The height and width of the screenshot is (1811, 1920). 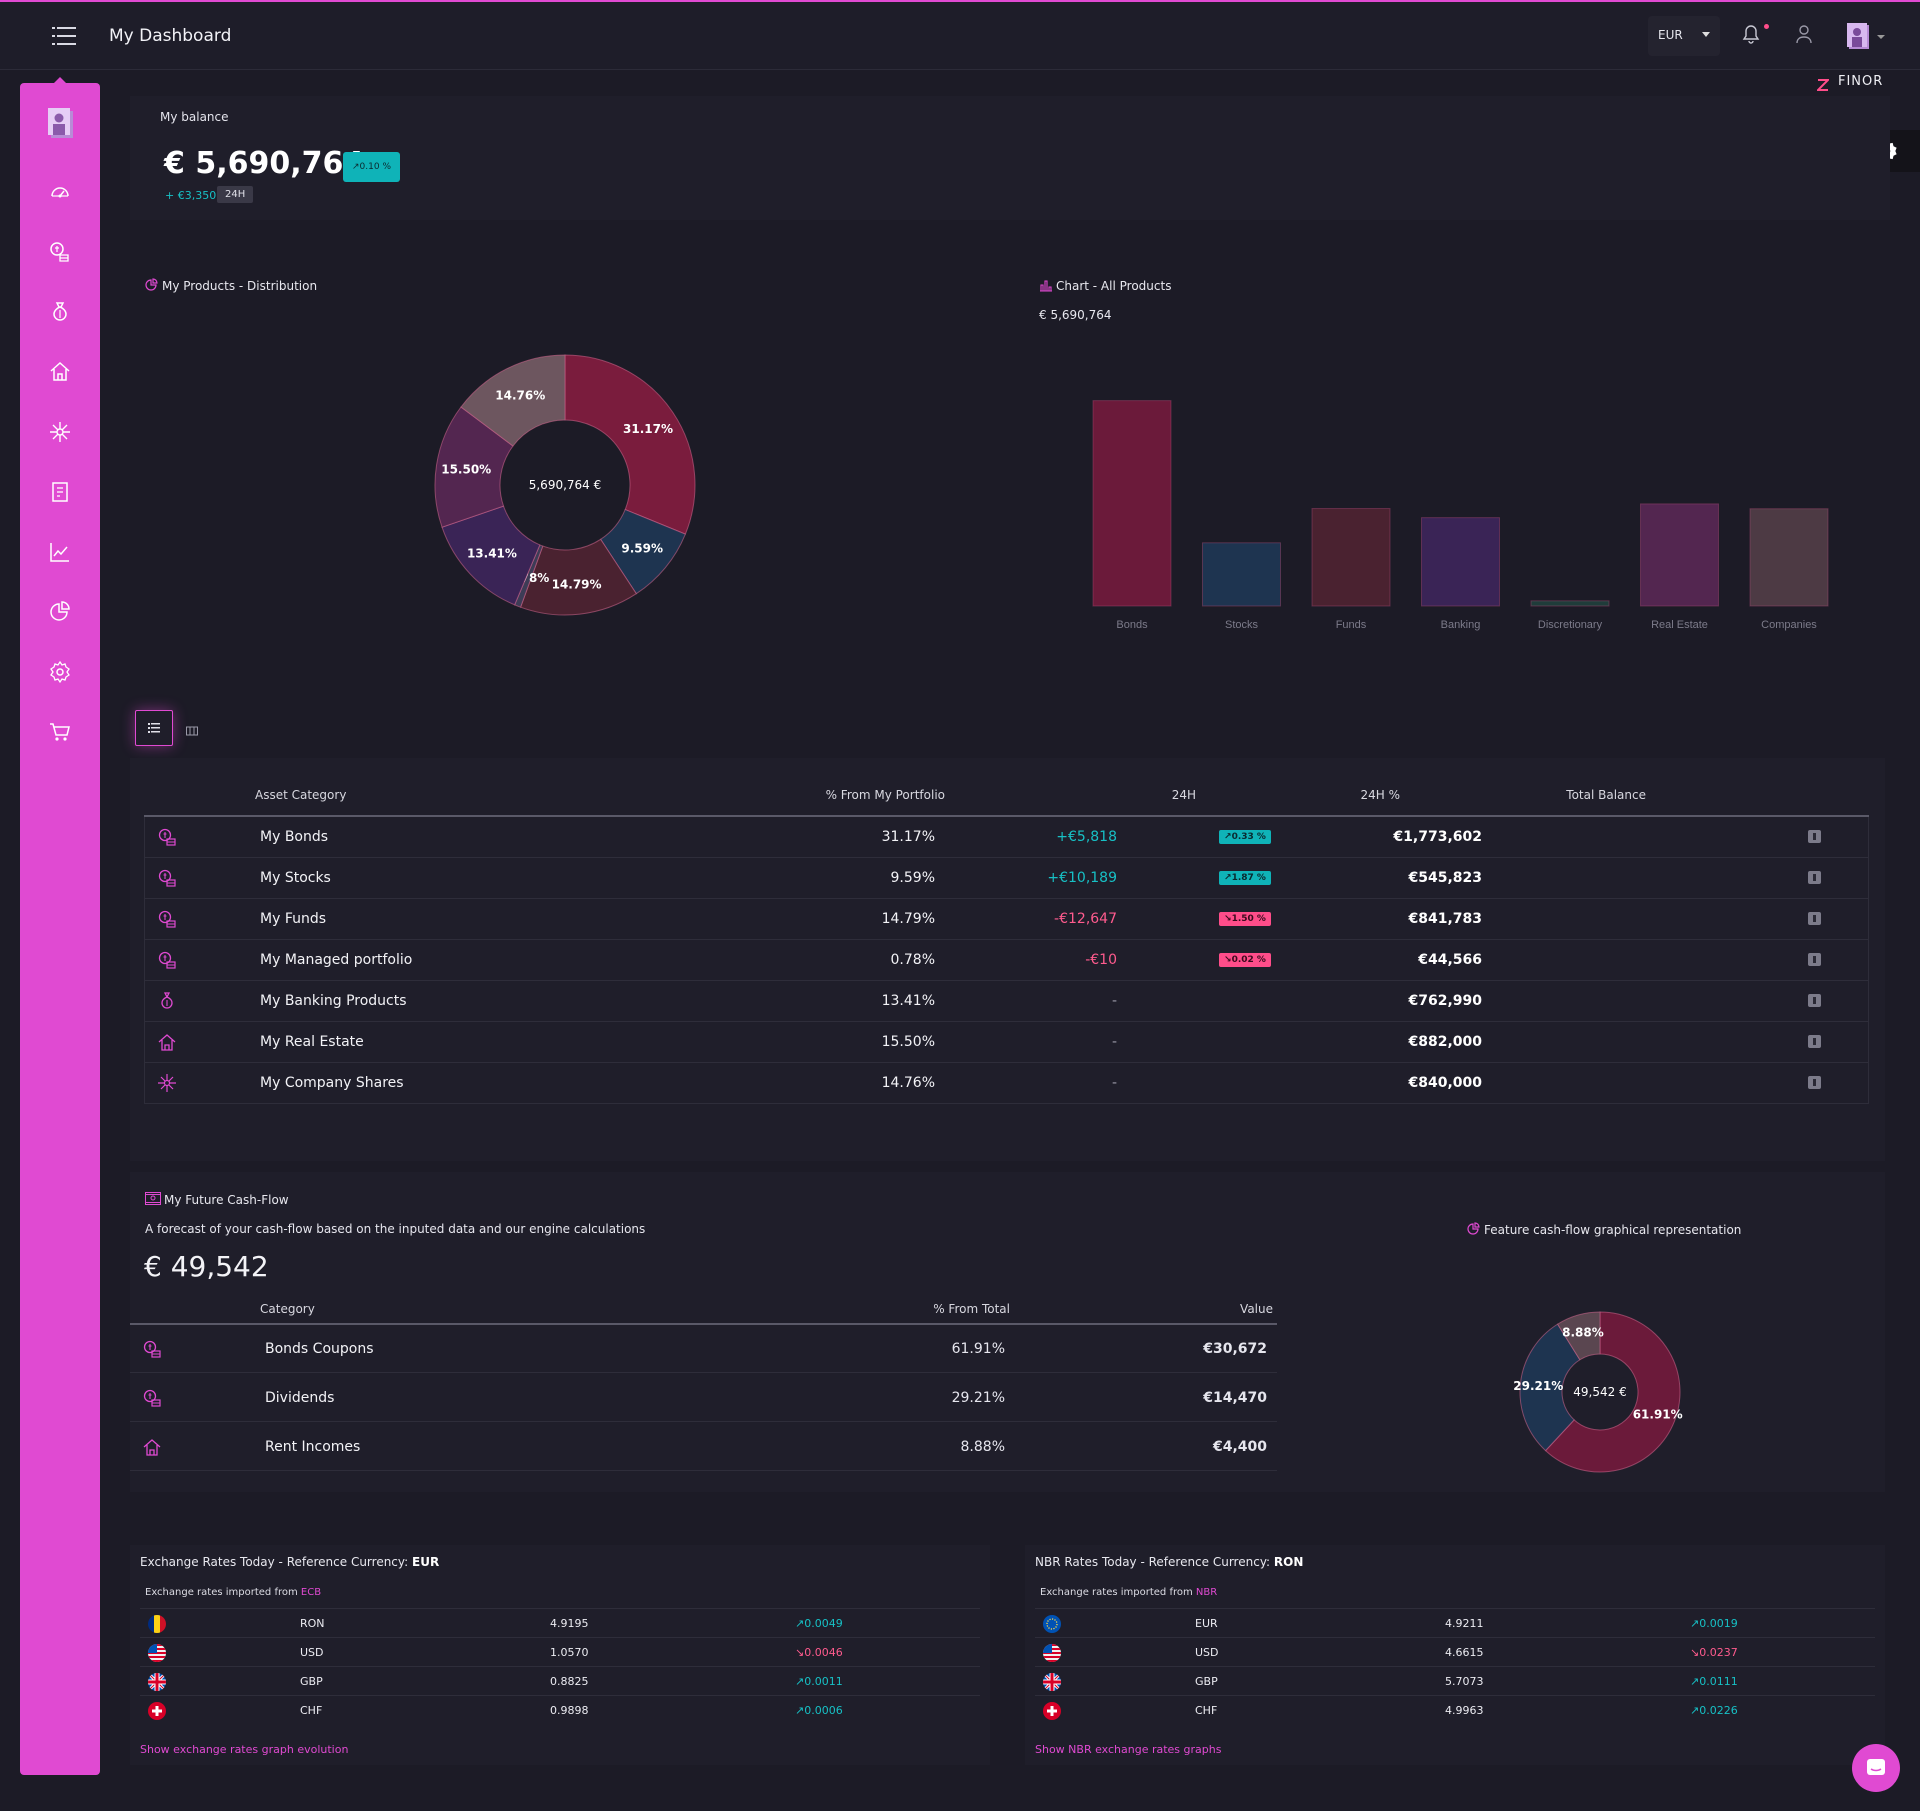 What do you see at coordinates (703, 1349) in the screenshot?
I see `table-row: Bonds Coupons 61.91% €30,672` at bounding box center [703, 1349].